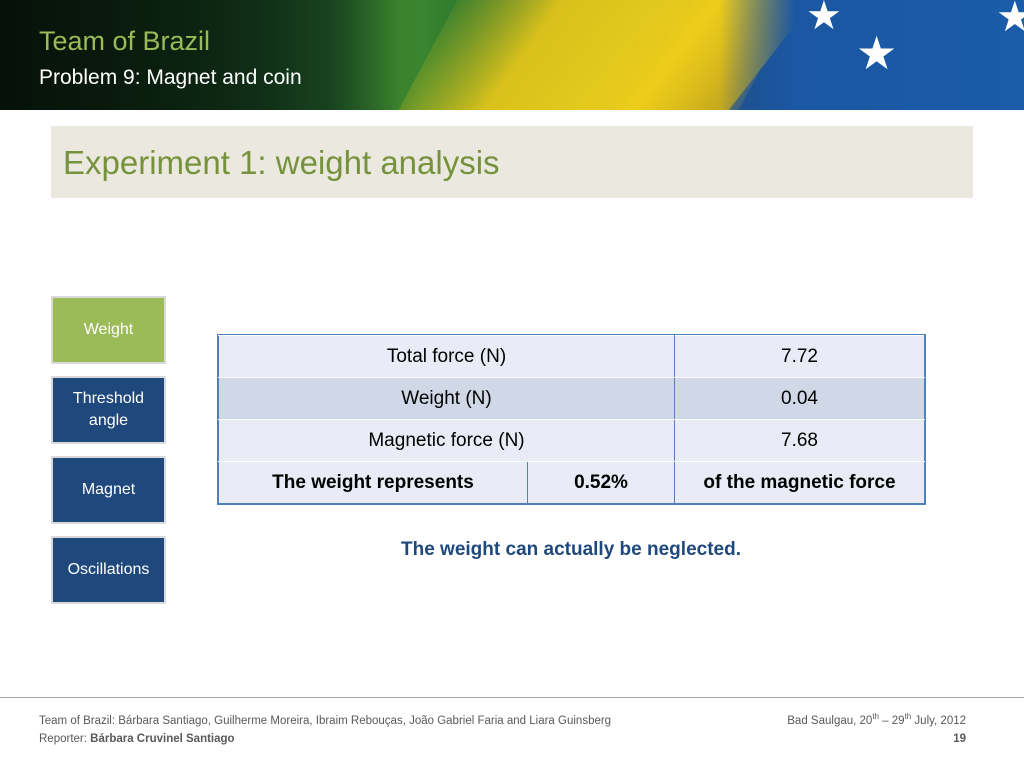 The height and width of the screenshot is (768, 1024). I want to click on footer-reporter: Reporter: Bárbara Cruvinel Santiago, so click(137, 739).